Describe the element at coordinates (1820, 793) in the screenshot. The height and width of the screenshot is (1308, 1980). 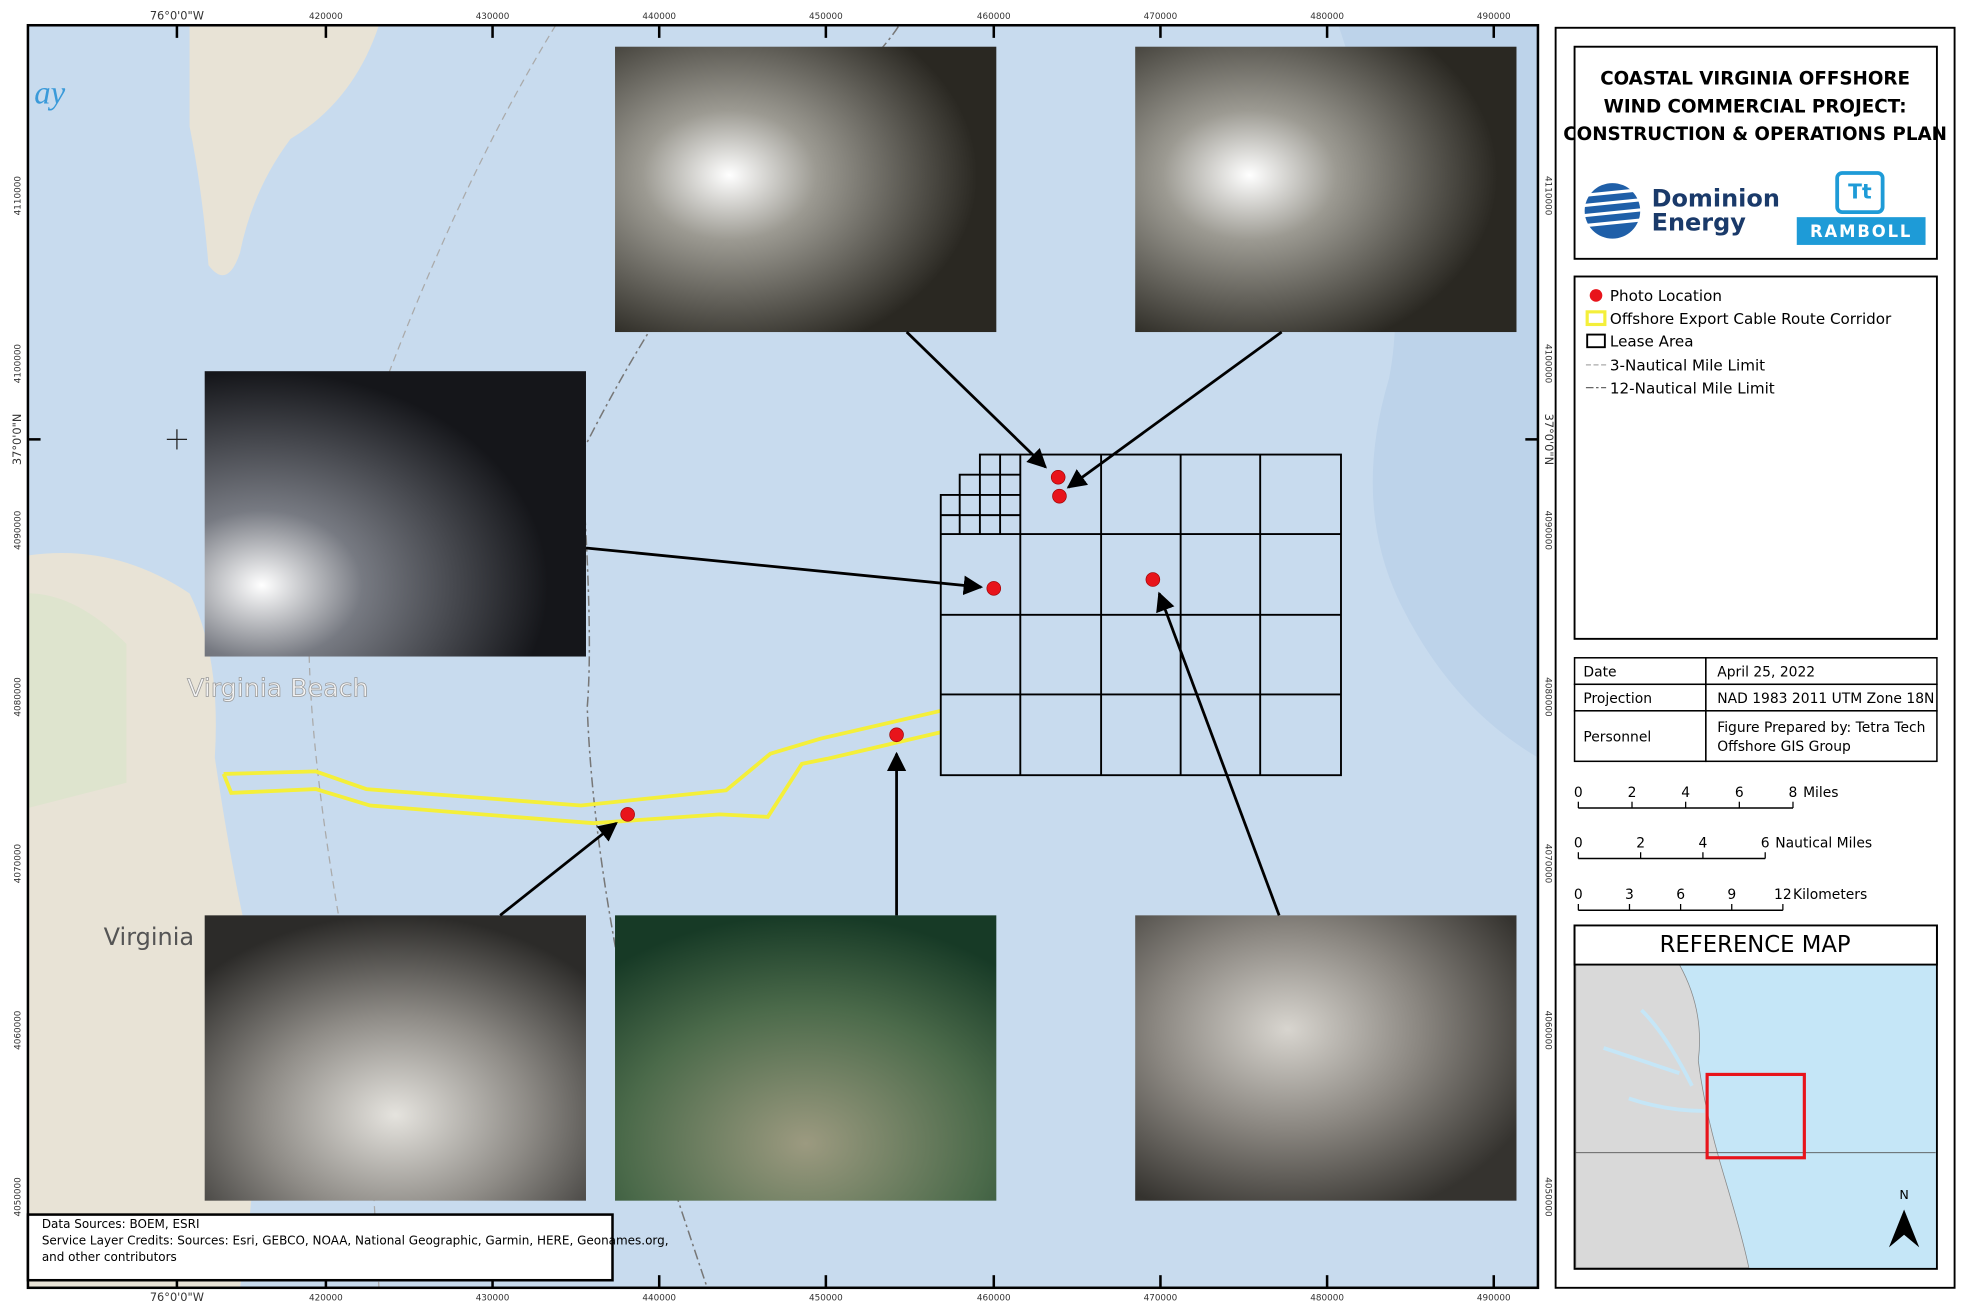
I see `scale-unit: Miles` at that location.